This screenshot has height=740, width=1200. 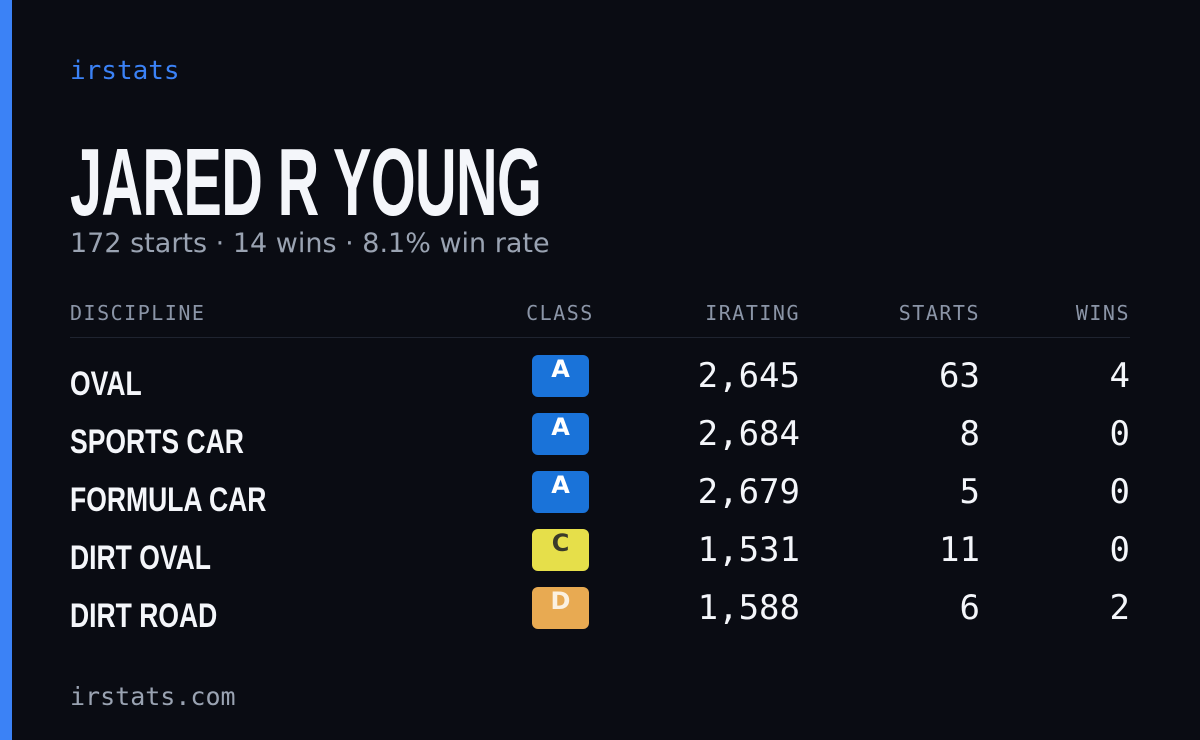 I want to click on column-header: WINS, so click(x=1102, y=313).